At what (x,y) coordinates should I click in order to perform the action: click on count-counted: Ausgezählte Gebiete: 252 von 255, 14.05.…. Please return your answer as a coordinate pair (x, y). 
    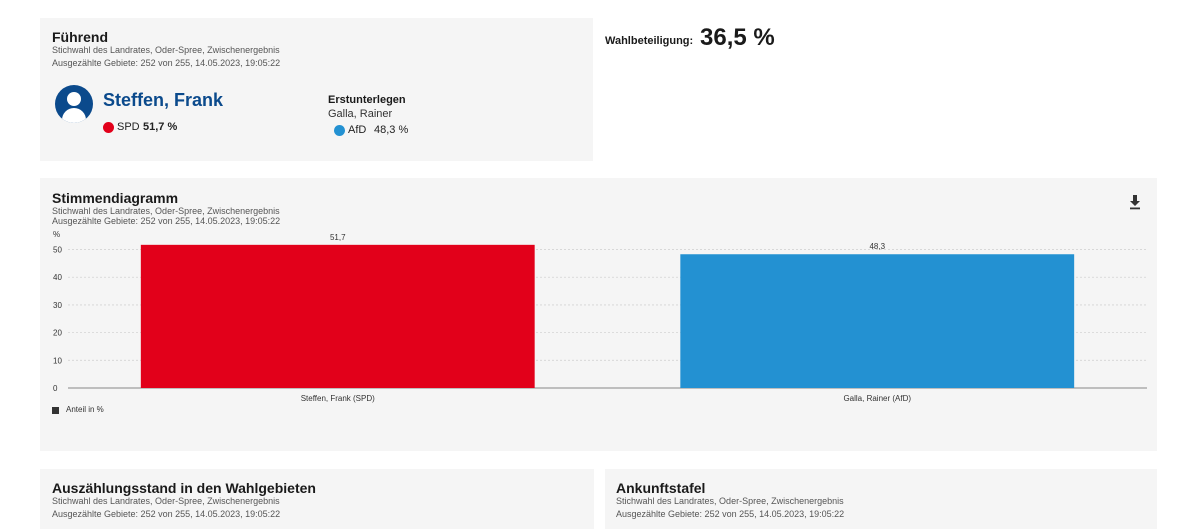
    Looking at the image, I should click on (166, 514).